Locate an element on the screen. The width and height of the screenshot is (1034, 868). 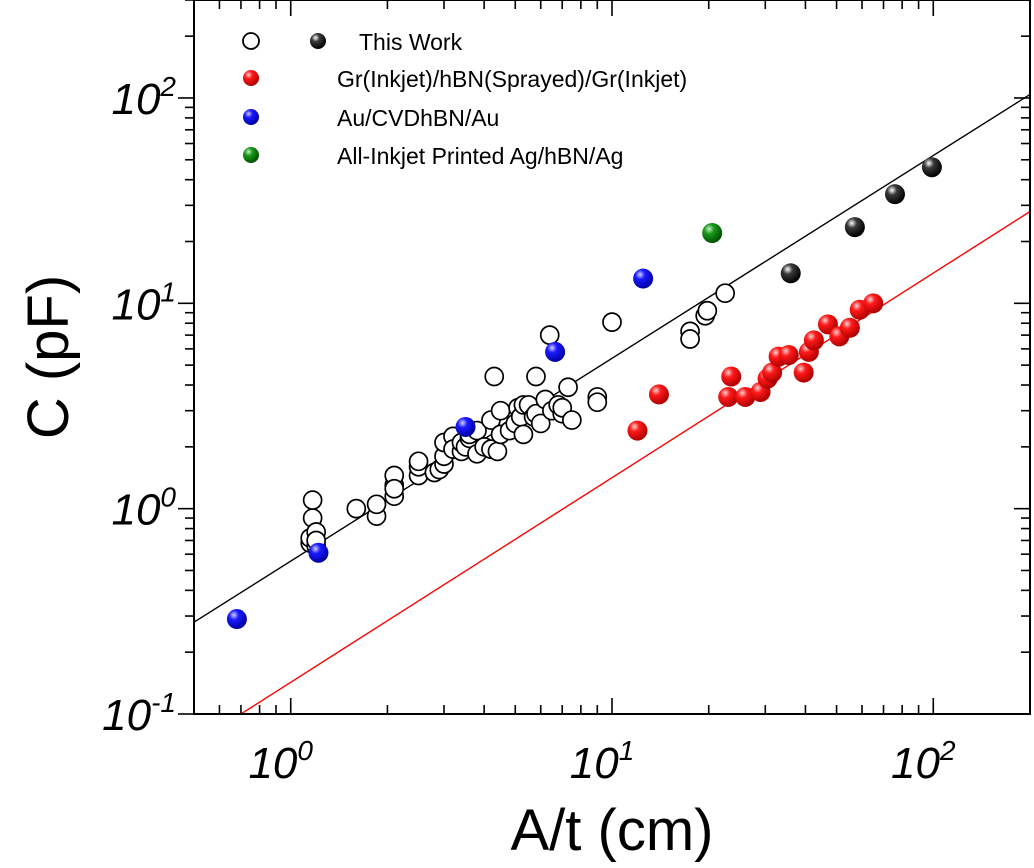
y-tick-label-0.1: 10⁻¹ is located at coordinates (139, 713).